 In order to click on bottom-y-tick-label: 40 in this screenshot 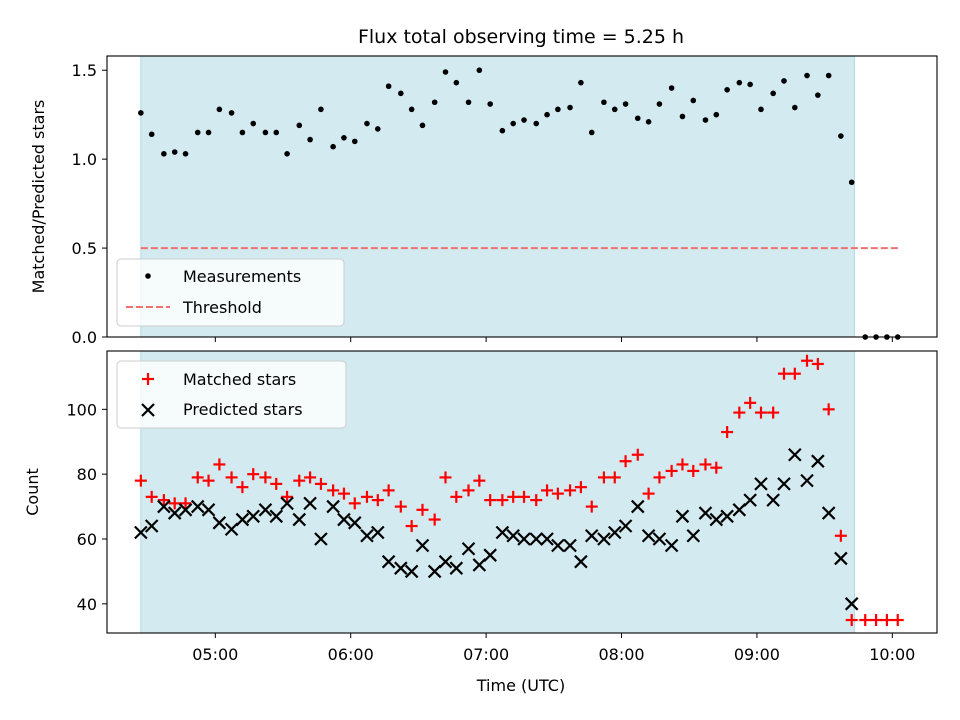, I will do `click(87, 604)`.